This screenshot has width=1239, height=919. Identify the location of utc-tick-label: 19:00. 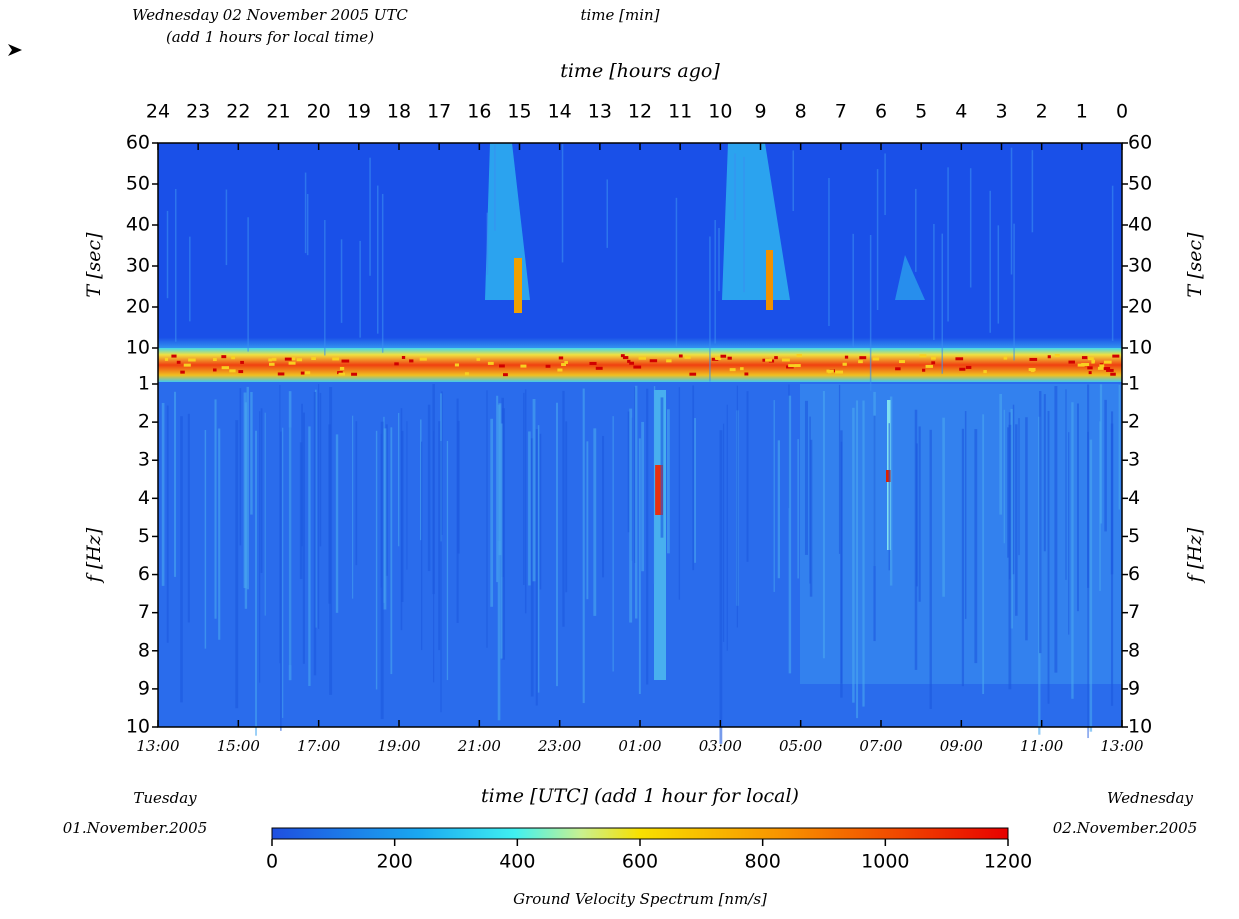
(399, 746).